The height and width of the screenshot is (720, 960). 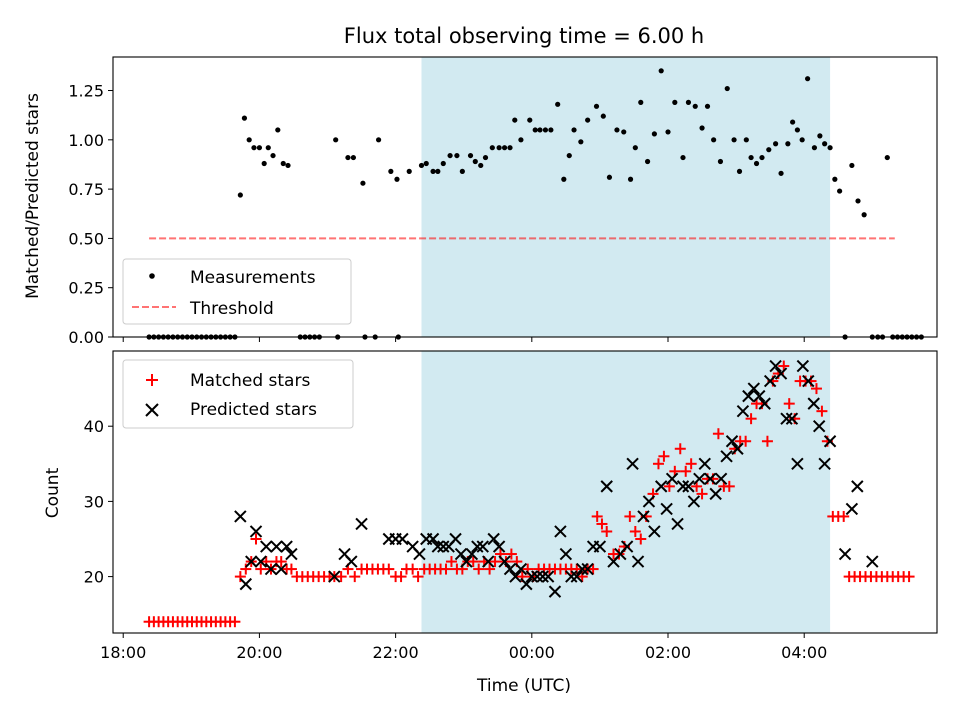 I want to click on x-axis-label: Time (UTC), so click(x=523, y=686).